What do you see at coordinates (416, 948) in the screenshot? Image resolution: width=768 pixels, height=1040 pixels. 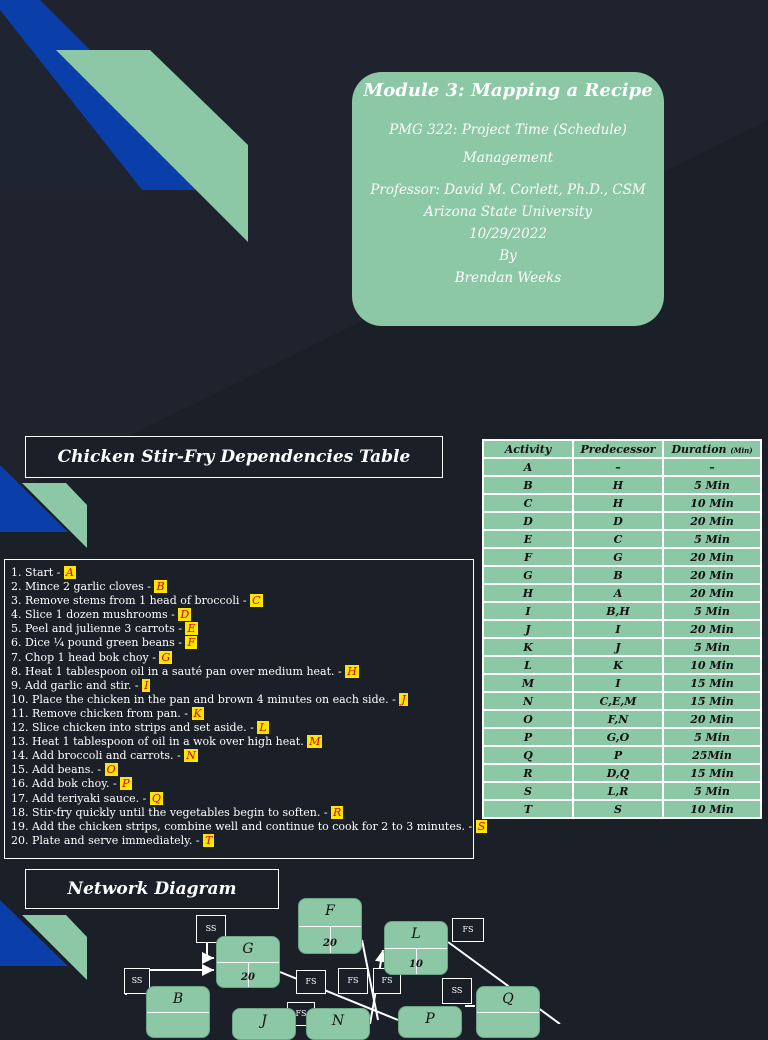 I see `node-l: L 10` at bounding box center [416, 948].